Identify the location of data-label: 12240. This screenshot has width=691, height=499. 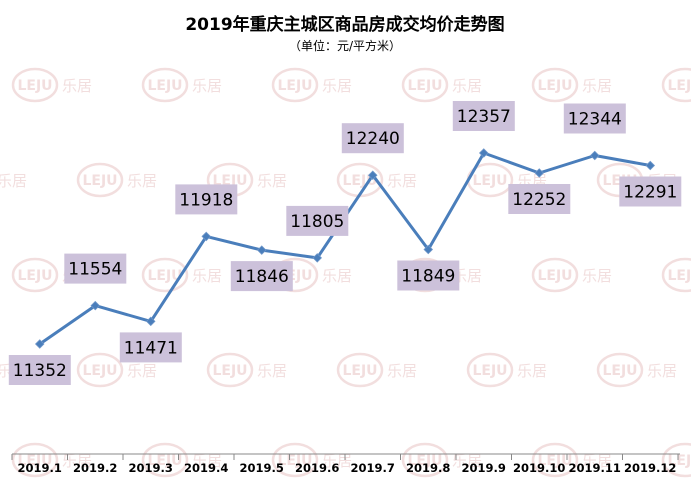
(372, 138).